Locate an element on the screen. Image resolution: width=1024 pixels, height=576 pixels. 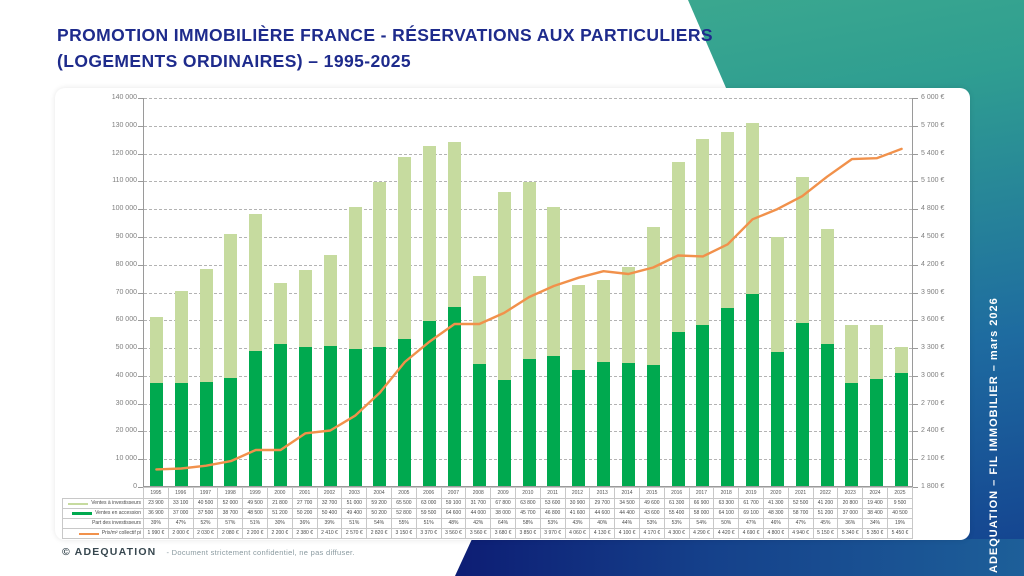
year-header: 2020 is located at coordinates (775, 493).